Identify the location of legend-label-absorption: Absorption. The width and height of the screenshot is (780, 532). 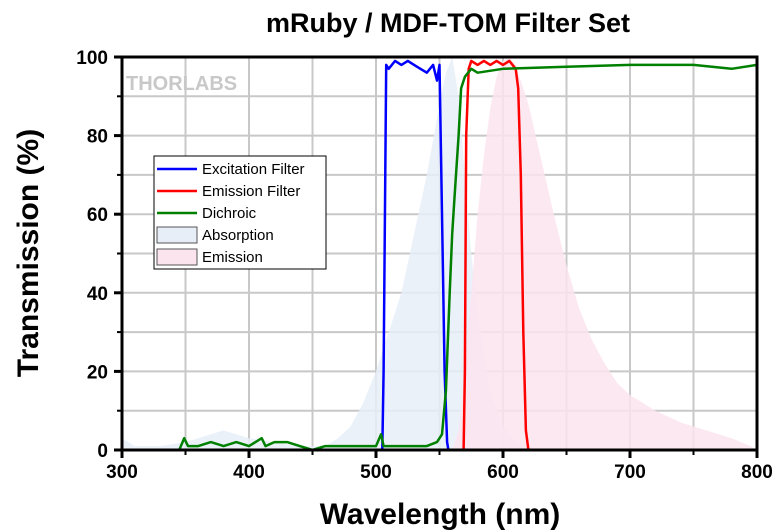
(238, 235).